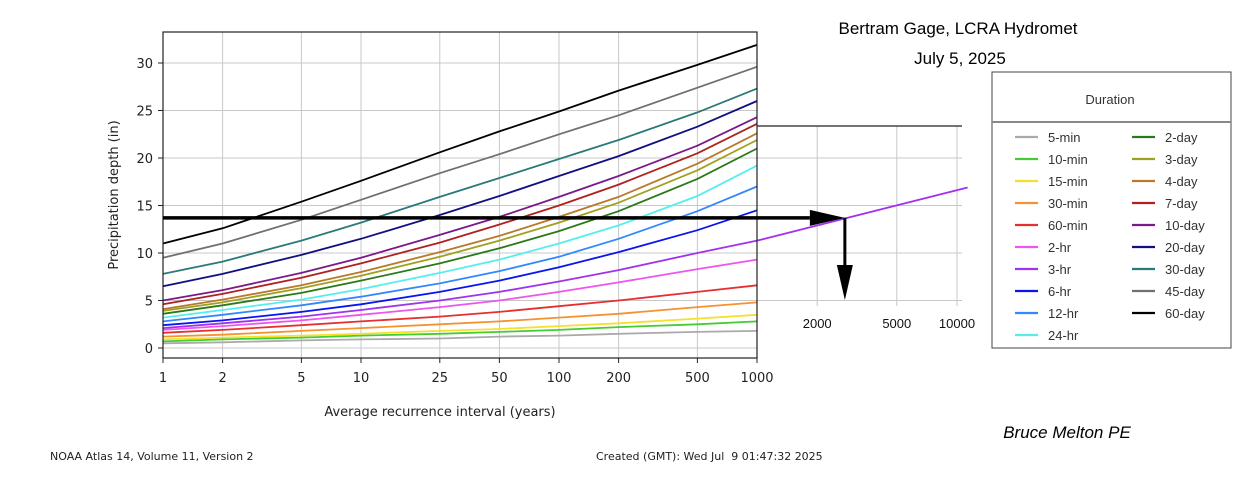 This screenshot has width=1260, height=482. What do you see at coordinates (301, 378) in the screenshot?
I see `x-tick-label: 5` at bounding box center [301, 378].